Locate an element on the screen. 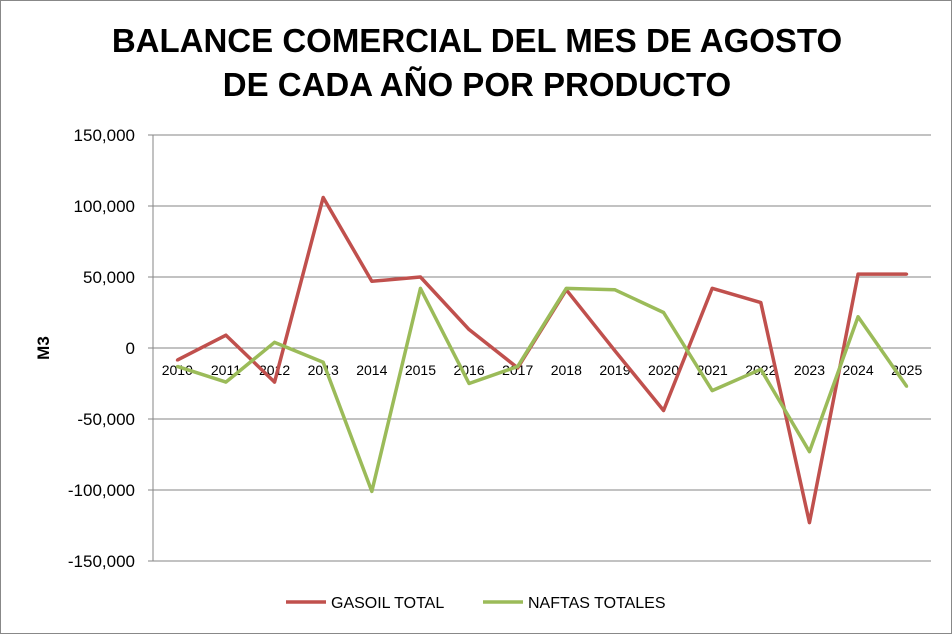  y-tick-label: -50,000 is located at coordinates (106, 419).